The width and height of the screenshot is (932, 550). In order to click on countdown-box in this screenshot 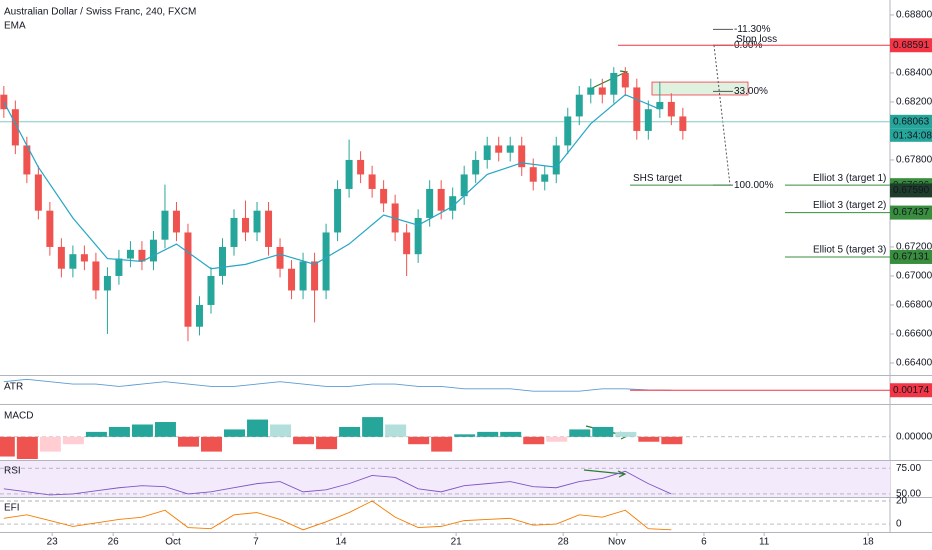, I will do `click(911, 135)`.